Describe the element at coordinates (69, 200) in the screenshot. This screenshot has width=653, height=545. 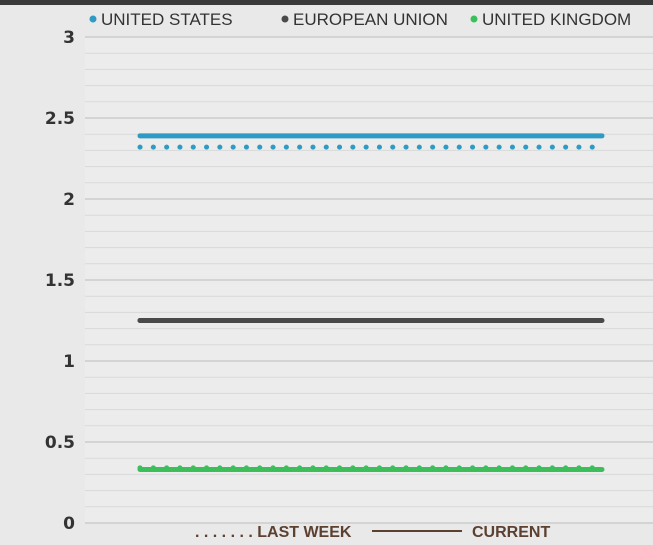
I see `y-tick-label: 2` at that location.